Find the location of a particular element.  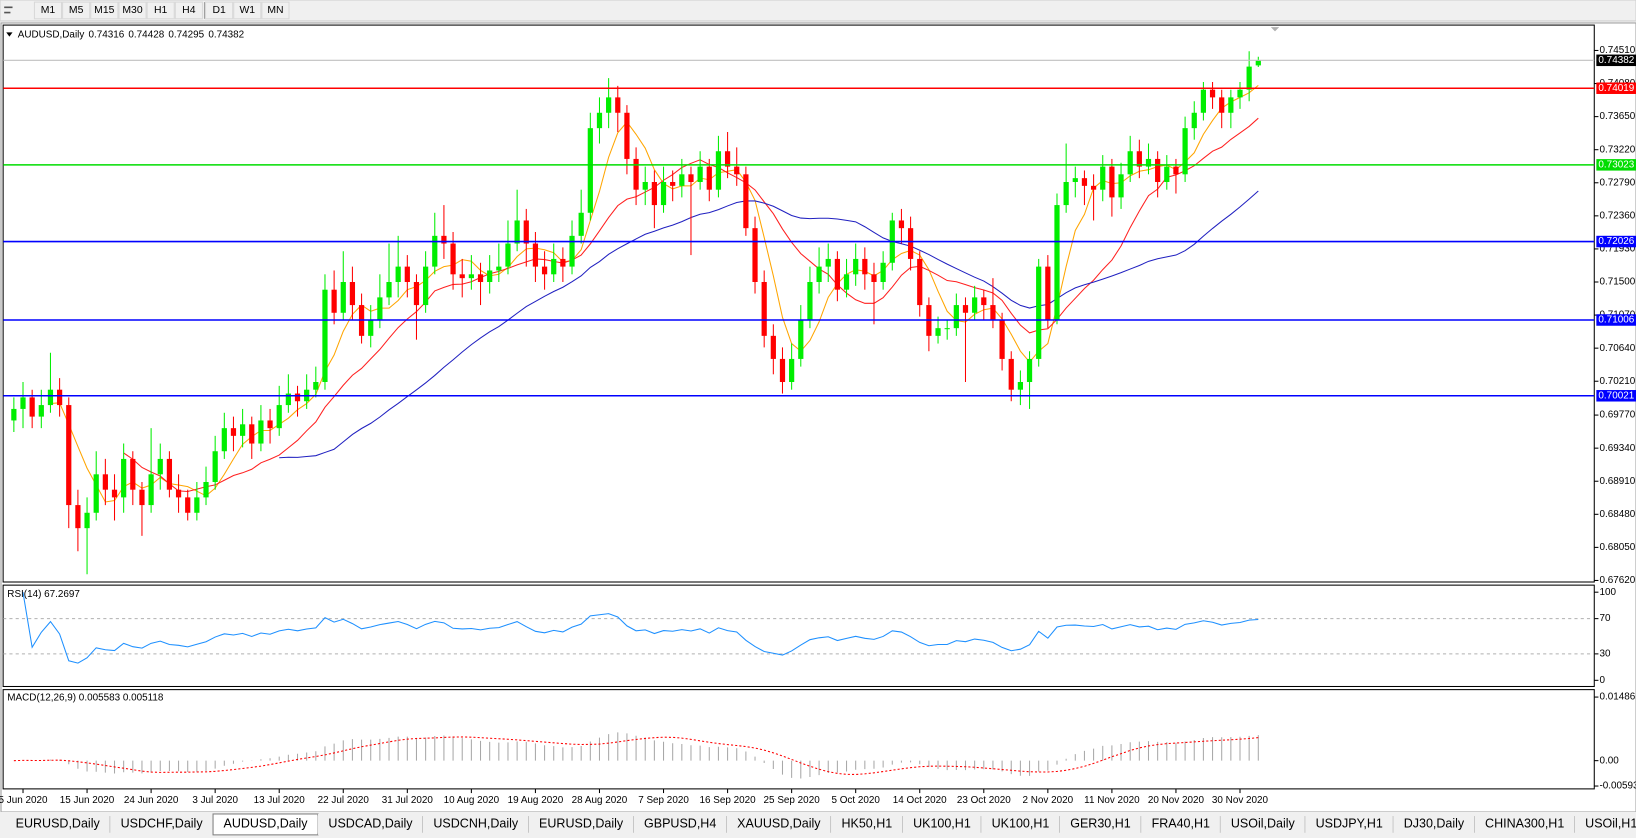

timeframe-label: D1 is located at coordinates (219, 10).